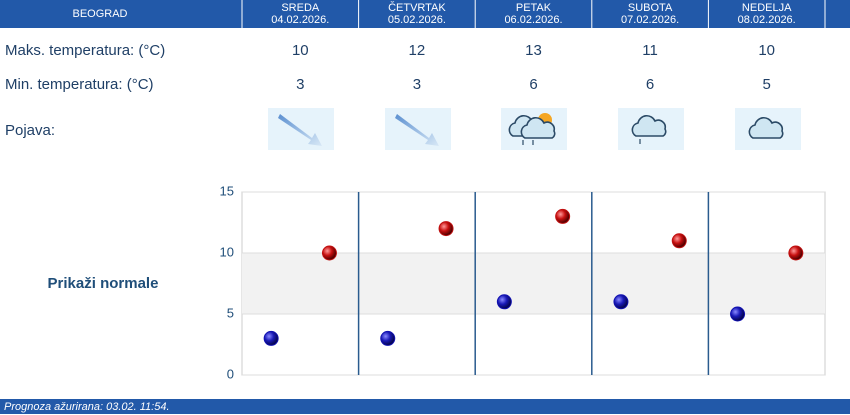  I want to click on day-name: SUBOTA, so click(650, 8).